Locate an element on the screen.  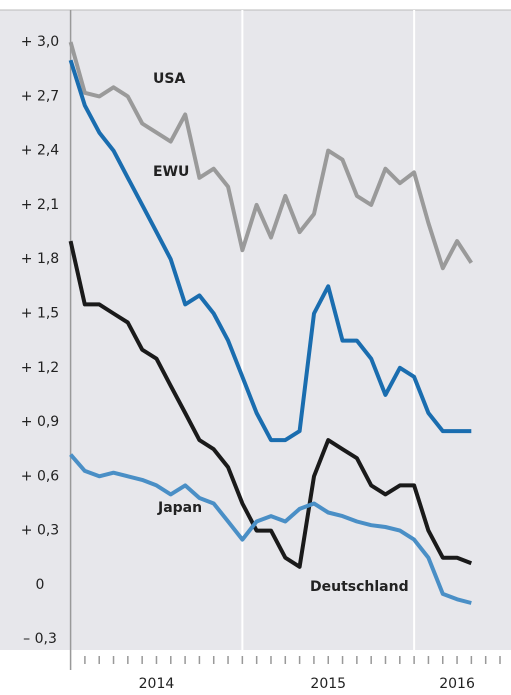
y-tick-label: + 1,5 is located at coordinates (40, 313).